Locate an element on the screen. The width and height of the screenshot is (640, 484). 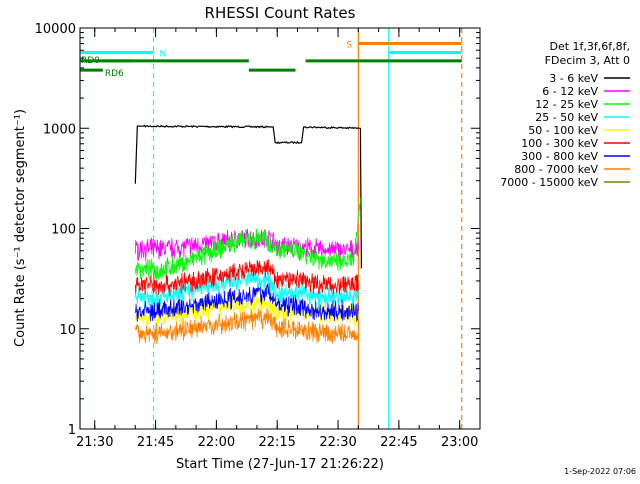
flag-label-s: S is located at coordinates (349, 46).